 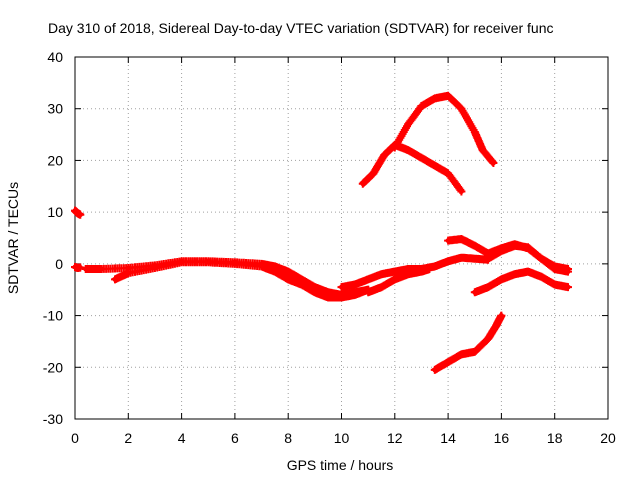 What do you see at coordinates (395, 438) in the screenshot?
I see `x-tick-label: 12` at bounding box center [395, 438].